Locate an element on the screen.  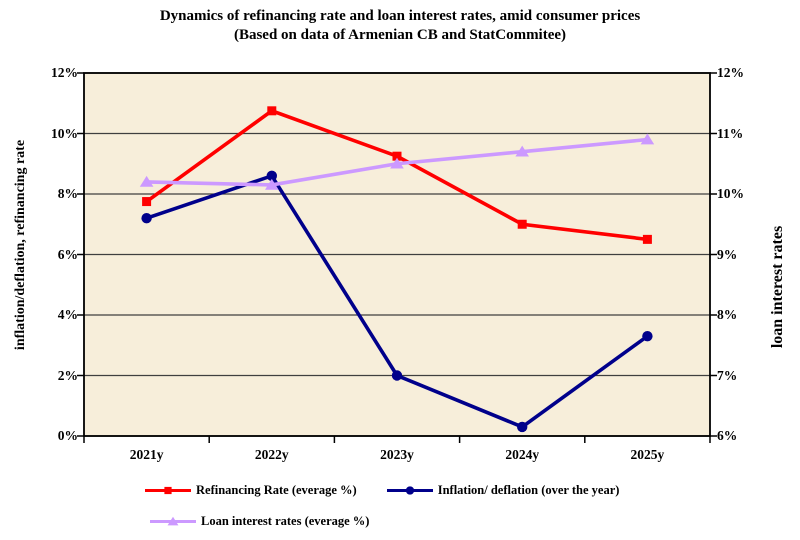
legend-circle-icon is located at coordinates (409, 490).